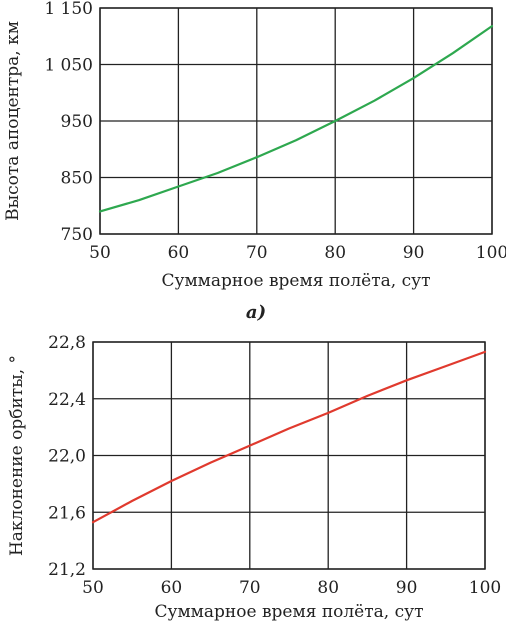 The width and height of the screenshot is (506, 627). Describe the element at coordinates (67, 343) in the screenshot. I see `chart2-ytick-label: 22,8` at that location.